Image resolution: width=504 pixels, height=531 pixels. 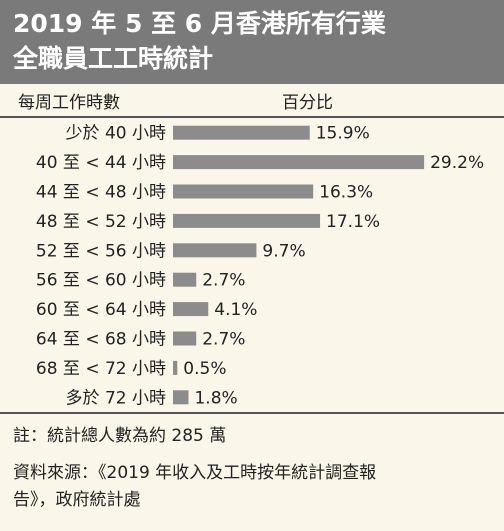 I want to click on source-line-1: 資料來源：《2019 年收入及工時按年統計調查報, so click(x=195, y=473).